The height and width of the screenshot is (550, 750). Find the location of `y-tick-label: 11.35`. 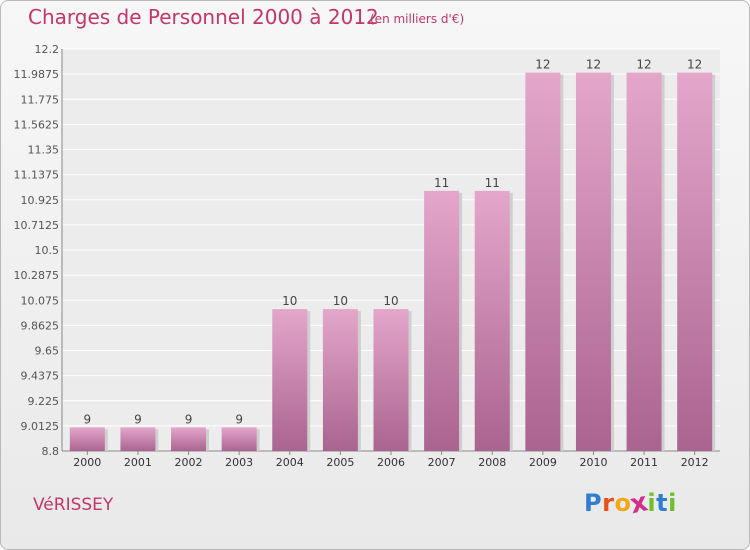

y-tick-label: 11.35 is located at coordinates (44, 150).